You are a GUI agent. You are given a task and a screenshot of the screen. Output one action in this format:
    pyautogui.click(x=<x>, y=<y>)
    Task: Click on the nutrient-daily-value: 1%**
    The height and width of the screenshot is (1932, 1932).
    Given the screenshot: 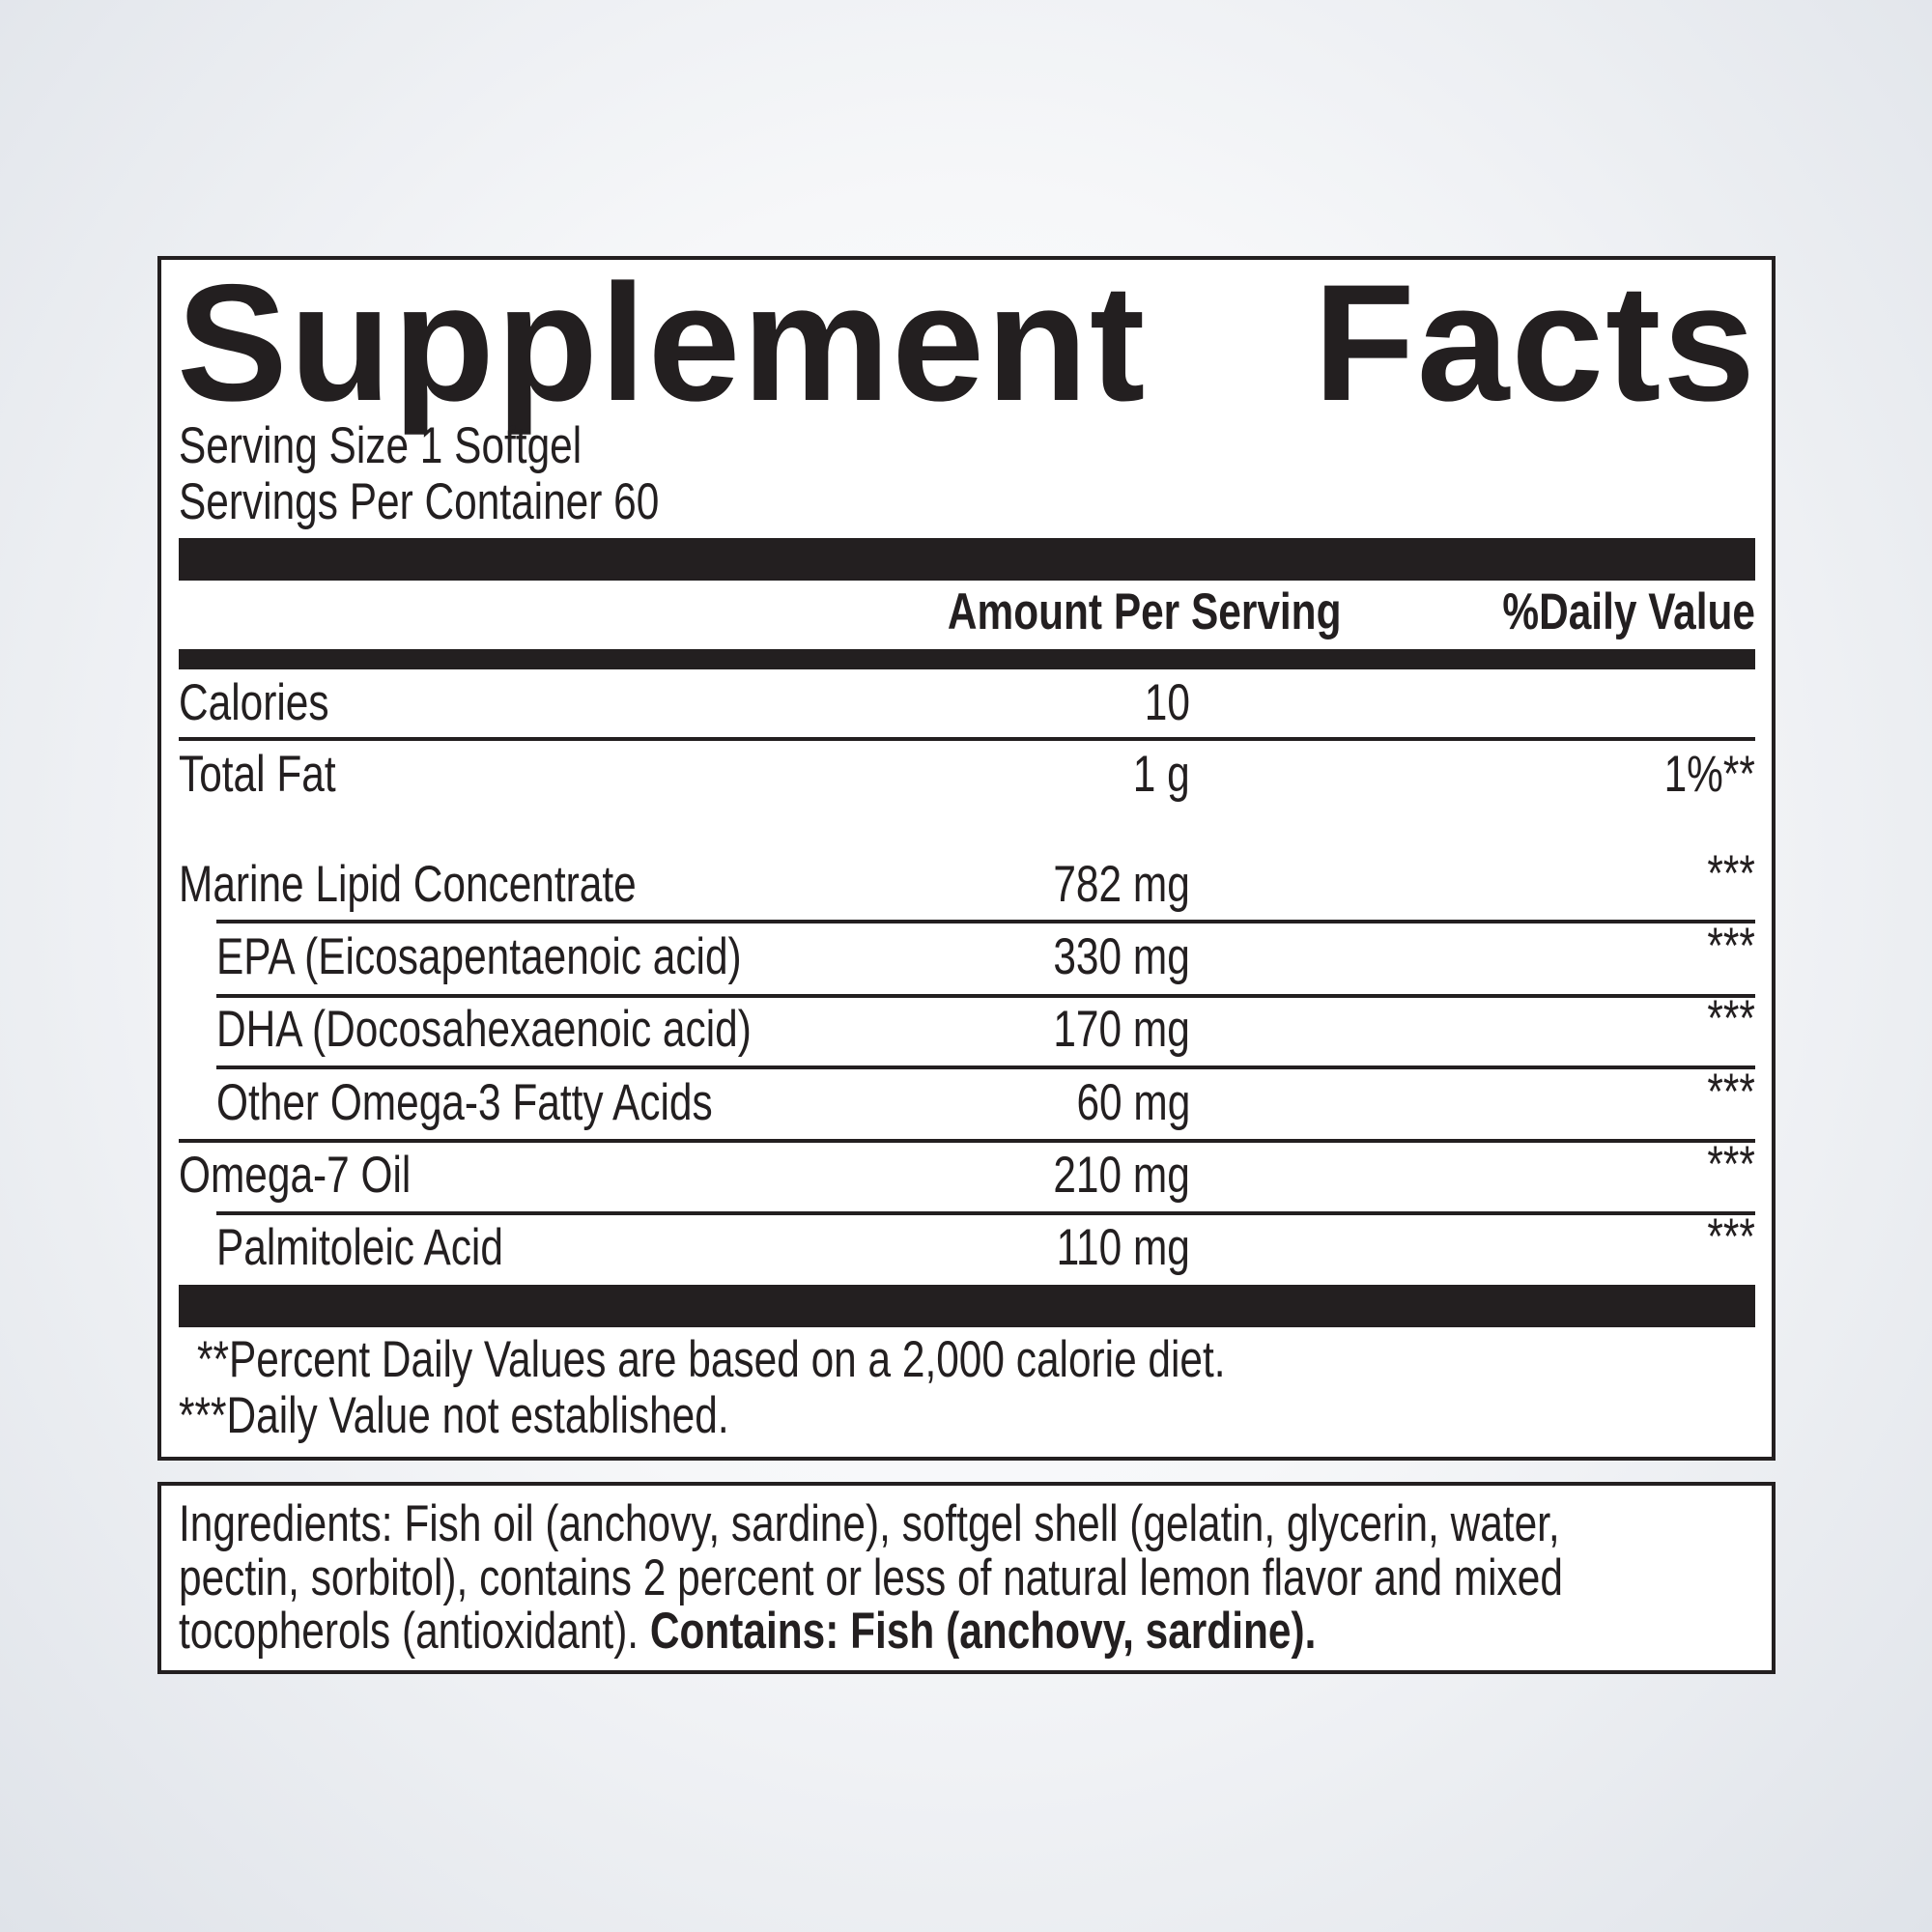 What is the action you would take?
    pyautogui.click(x=1709, y=774)
    